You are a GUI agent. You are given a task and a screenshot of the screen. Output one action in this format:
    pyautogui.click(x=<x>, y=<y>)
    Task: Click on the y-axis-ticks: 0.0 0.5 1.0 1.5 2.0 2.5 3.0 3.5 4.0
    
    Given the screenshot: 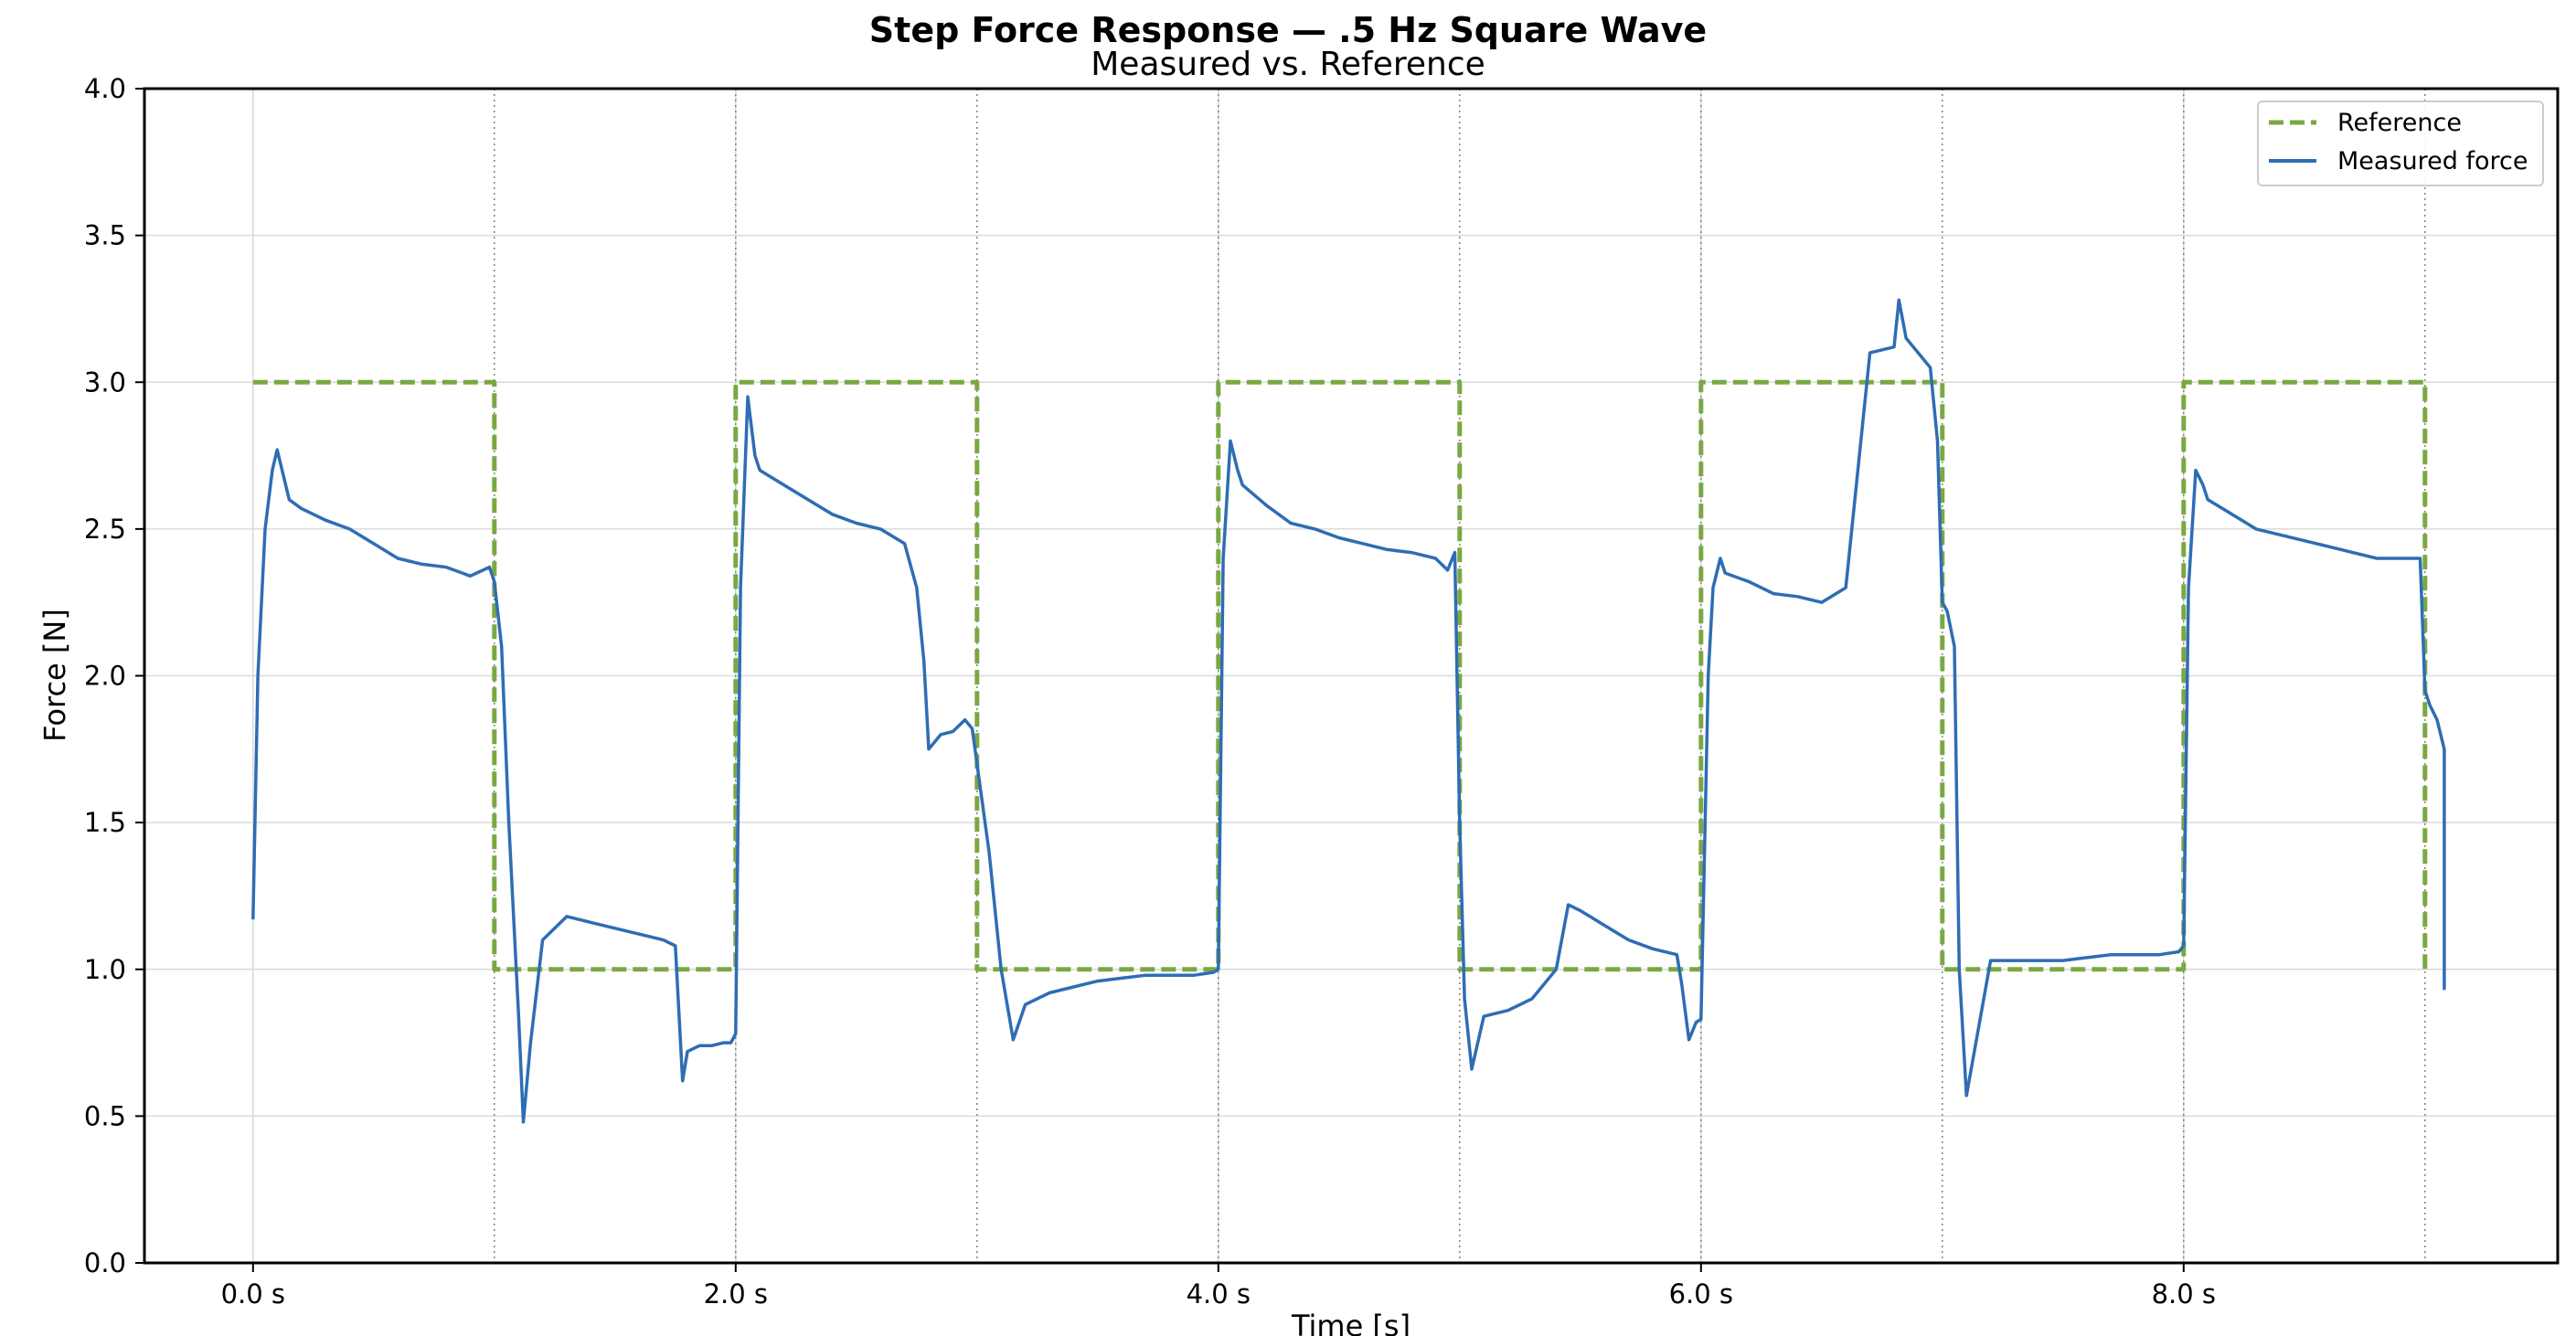 What is the action you would take?
    pyautogui.click(x=114, y=676)
    